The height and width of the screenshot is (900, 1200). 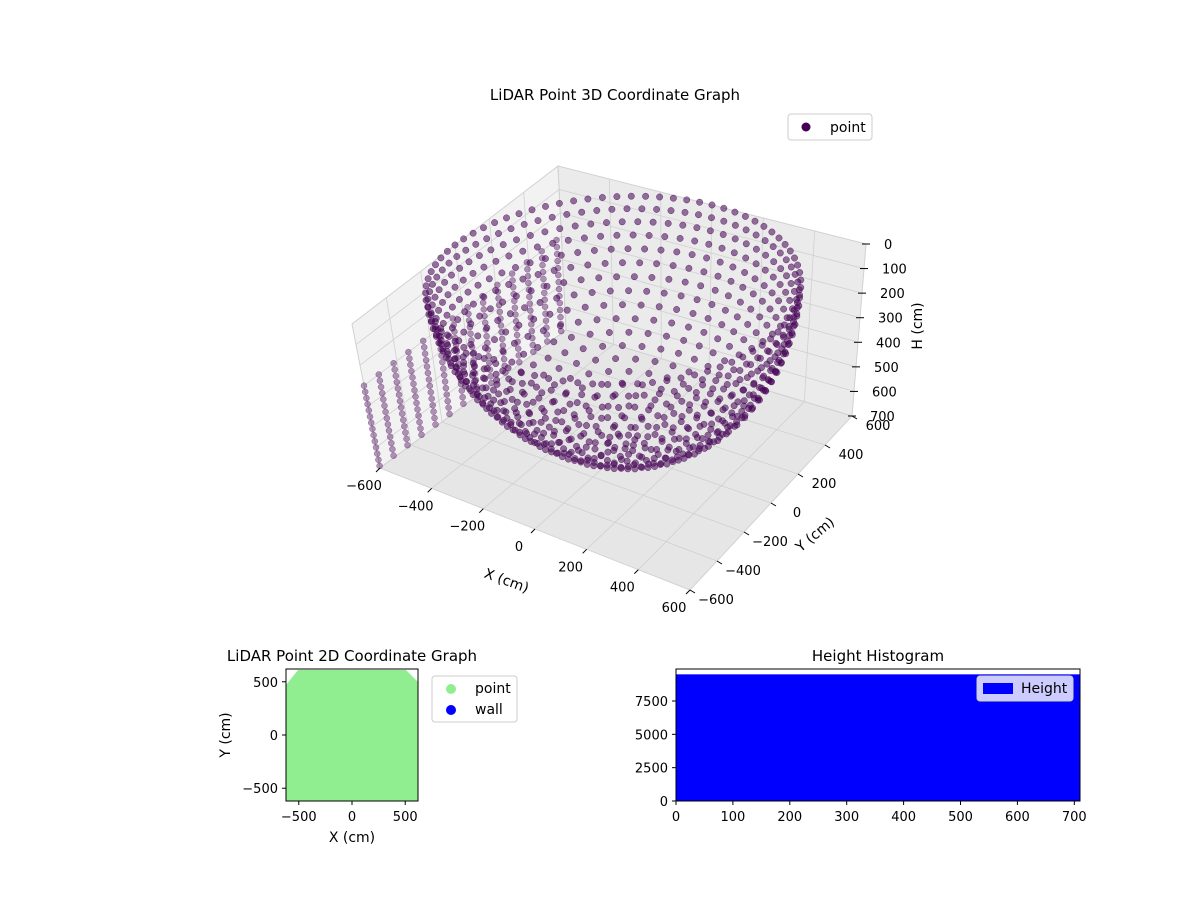 What do you see at coordinates (299, 817) in the screenshot?
I see `x-tick-label: −500` at bounding box center [299, 817].